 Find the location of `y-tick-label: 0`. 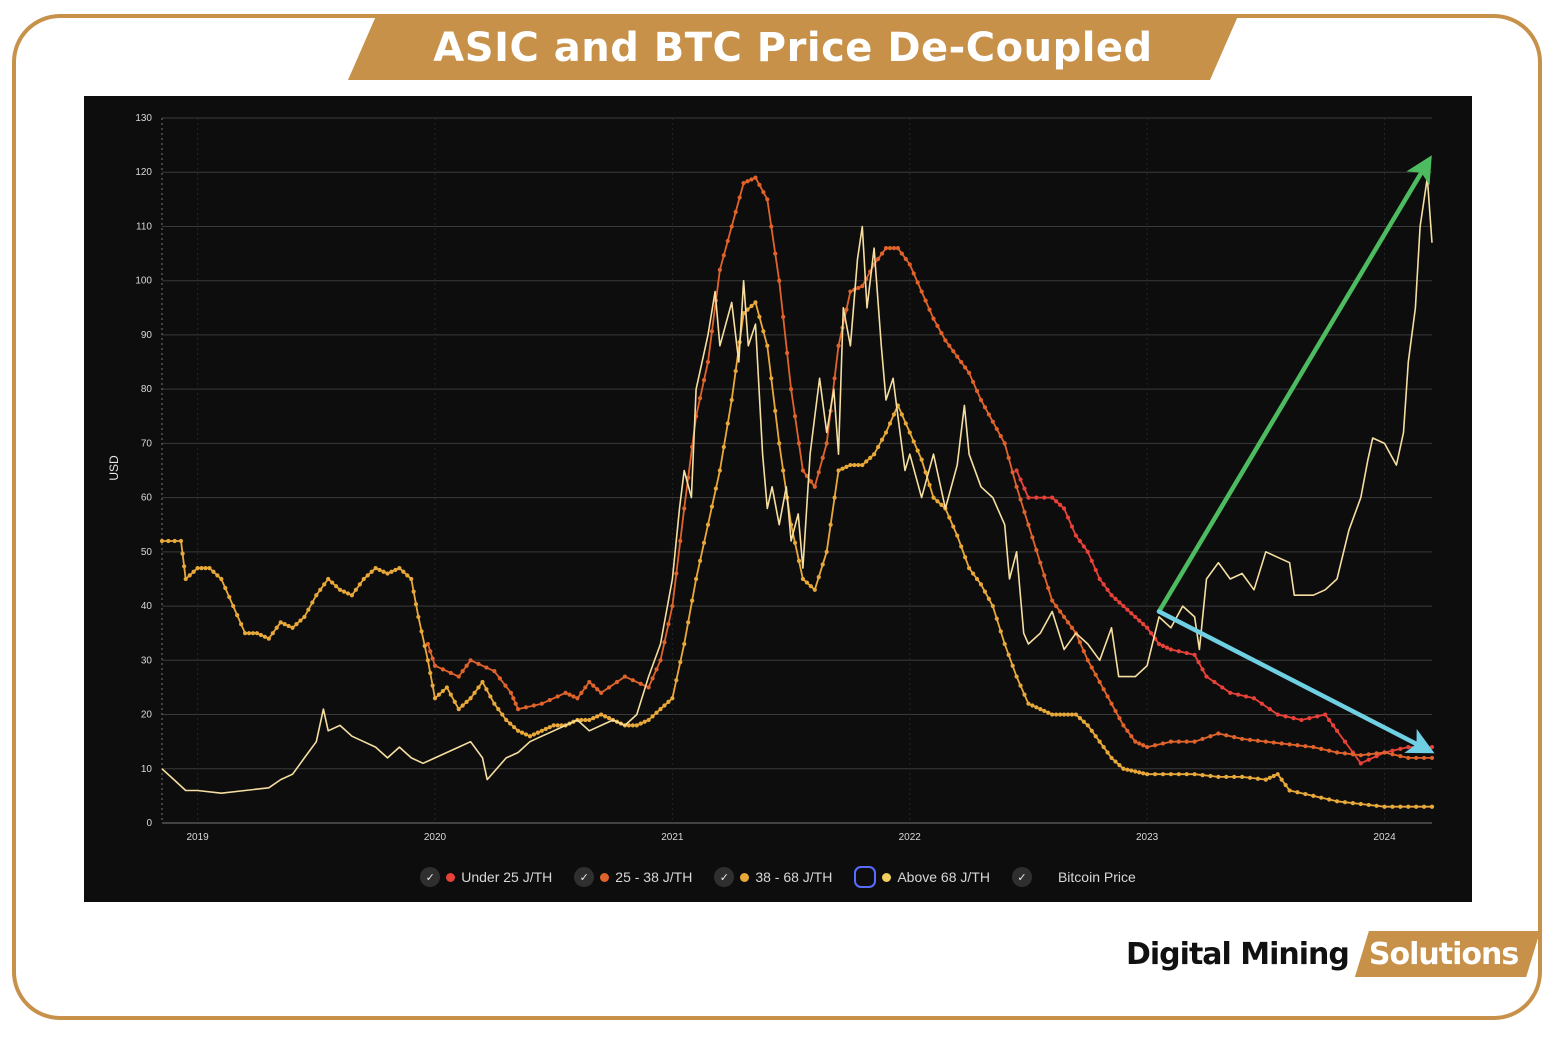

y-tick-label: 0 is located at coordinates (149, 823).